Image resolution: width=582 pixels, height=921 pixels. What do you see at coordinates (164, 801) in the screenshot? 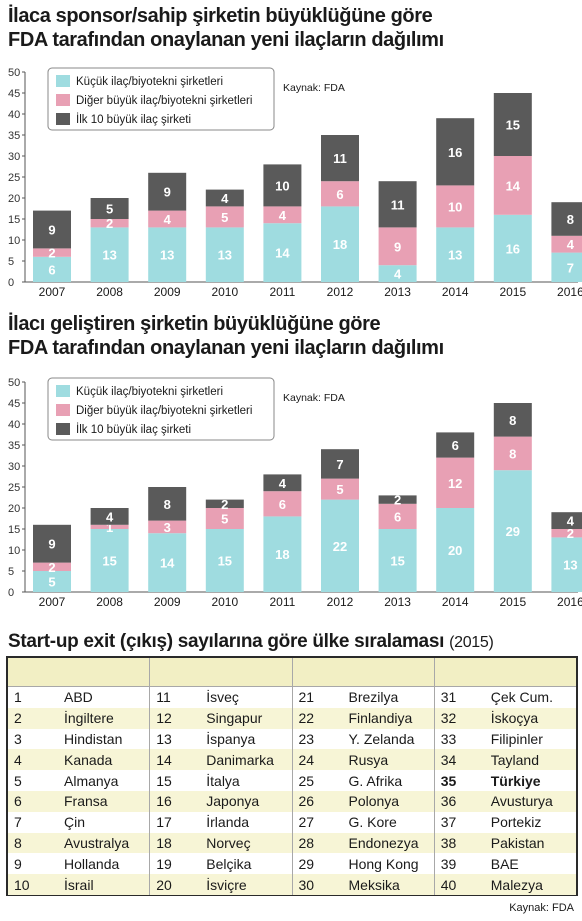
I see `rank-number: 16` at bounding box center [164, 801].